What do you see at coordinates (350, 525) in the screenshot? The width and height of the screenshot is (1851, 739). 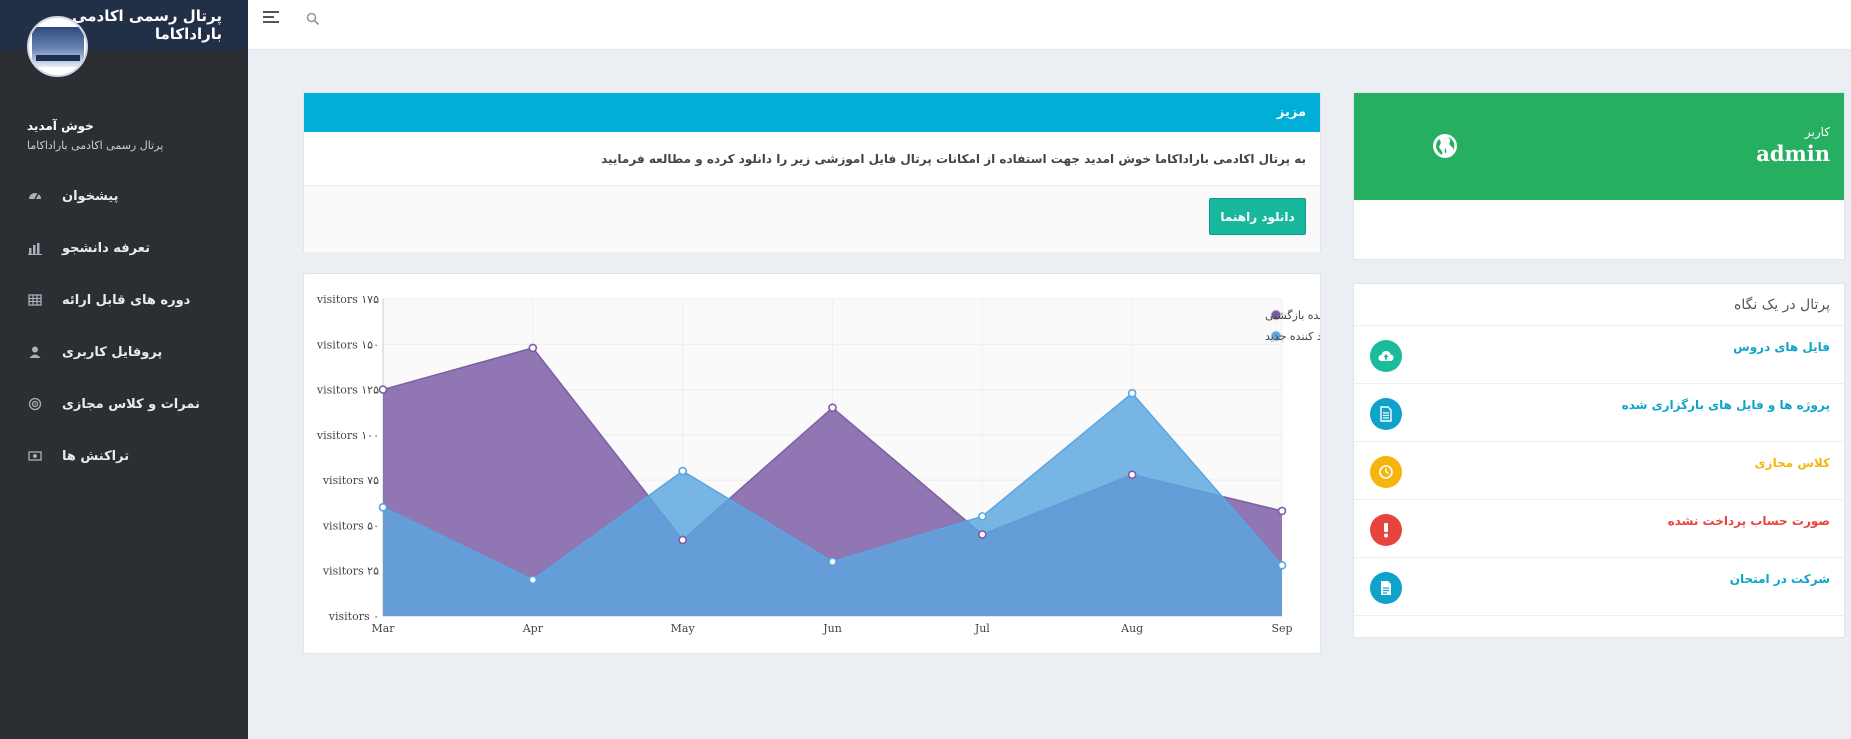 I see `y-tick-label: visitors ۵۰` at bounding box center [350, 525].